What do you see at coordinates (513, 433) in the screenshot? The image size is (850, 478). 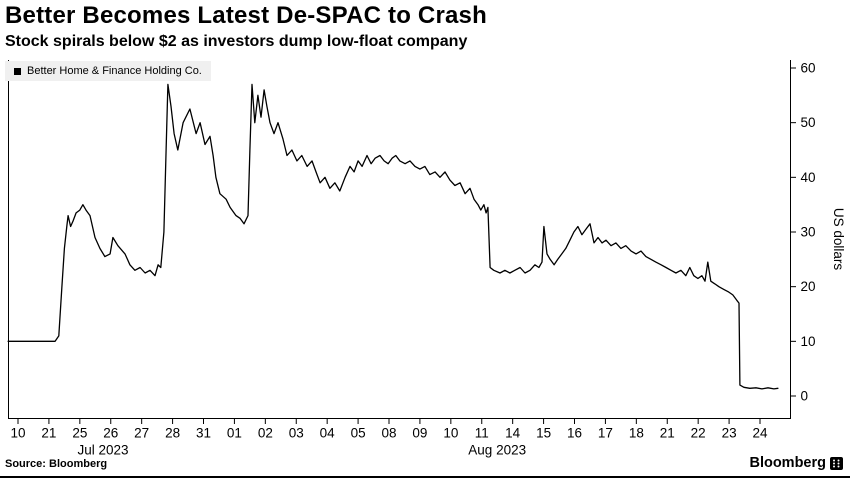 I see `x-tick-label: 14` at bounding box center [513, 433].